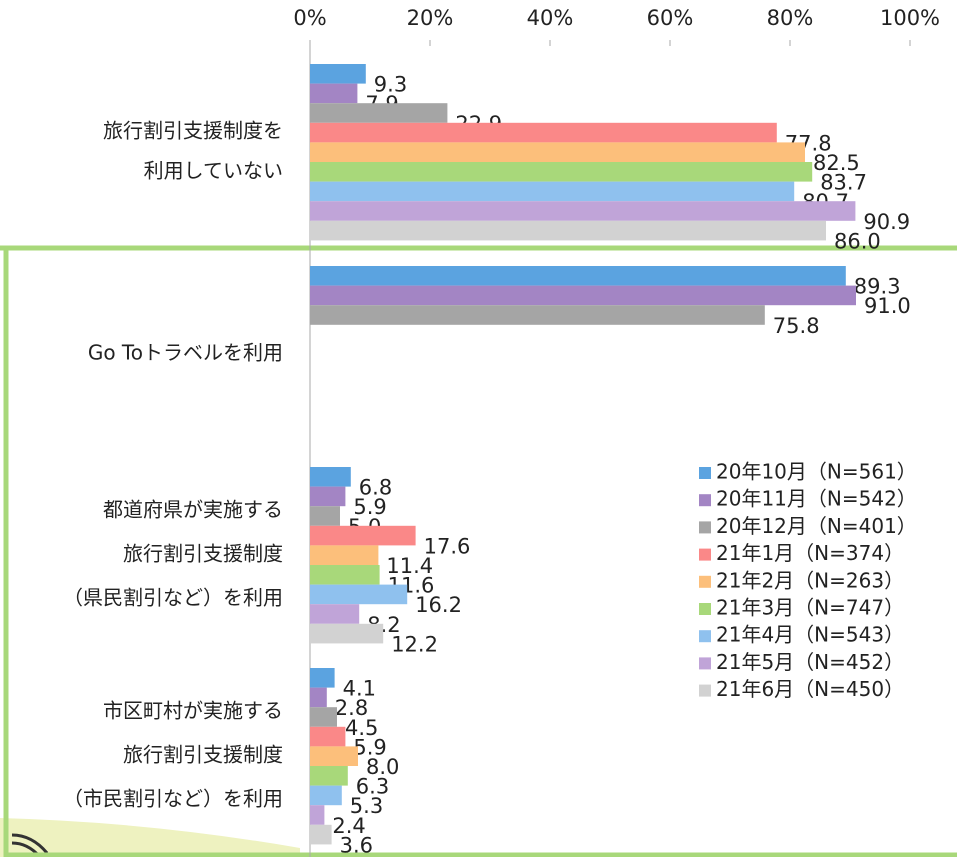 The image size is (957, 857). Describe the element at coordinates (193, 131) in the screenshot. I see `category-label: 旅行割引支援制度を` at that location.